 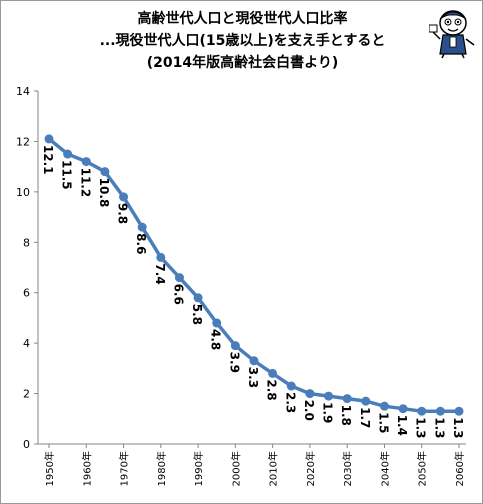 I want to click on data-label: 2.0, so click(x=309, y=410).